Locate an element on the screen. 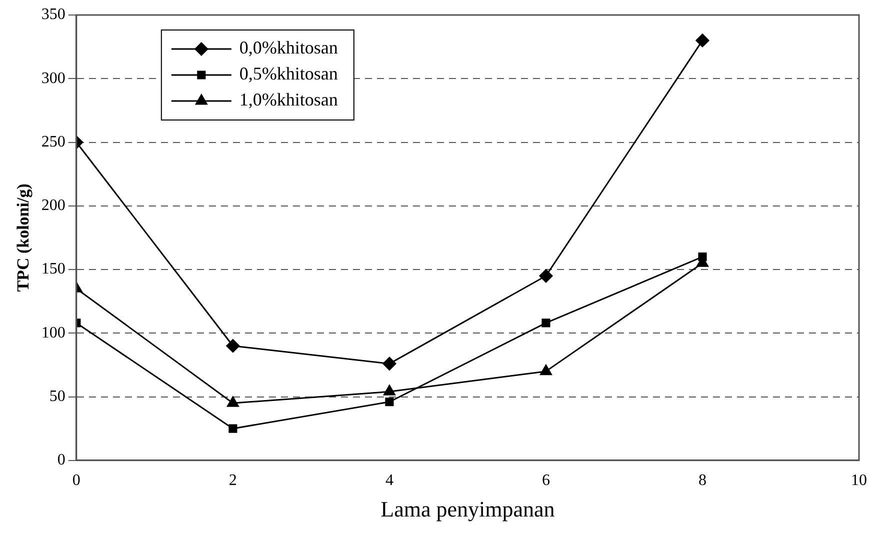  x-tick-label: 4 is located at coordinates (389, 481).